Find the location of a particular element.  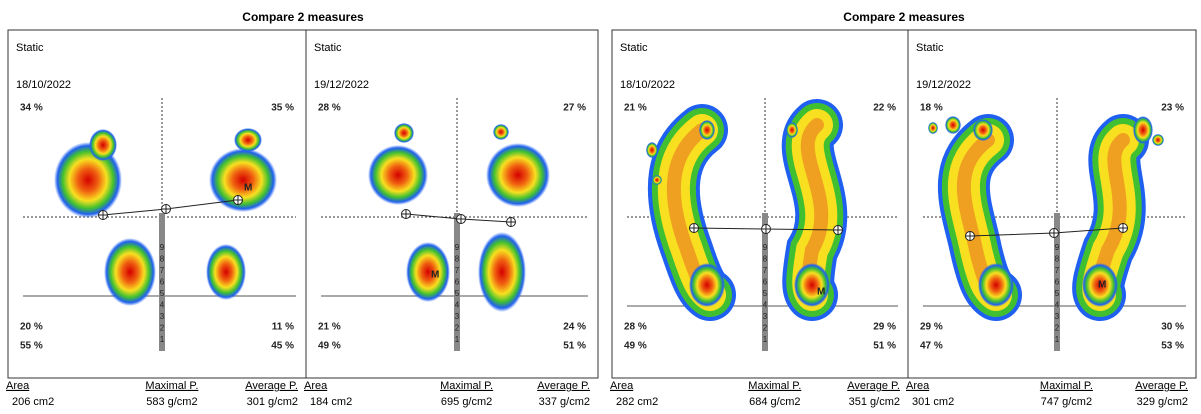

stat-value: 695 g/cm2 is located at coordinates (466, 402).